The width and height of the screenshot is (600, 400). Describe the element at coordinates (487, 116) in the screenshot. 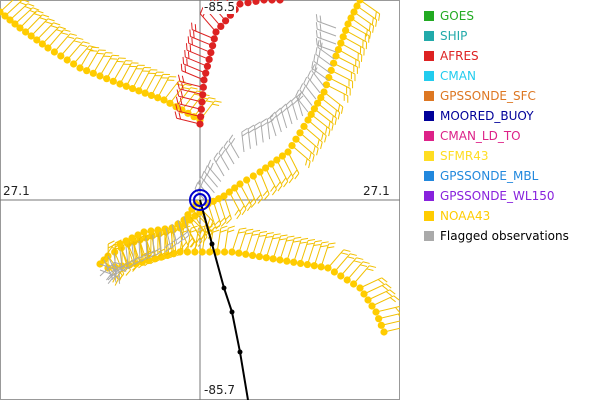

I see `legend-label: MOORED_BUOY` at that location.